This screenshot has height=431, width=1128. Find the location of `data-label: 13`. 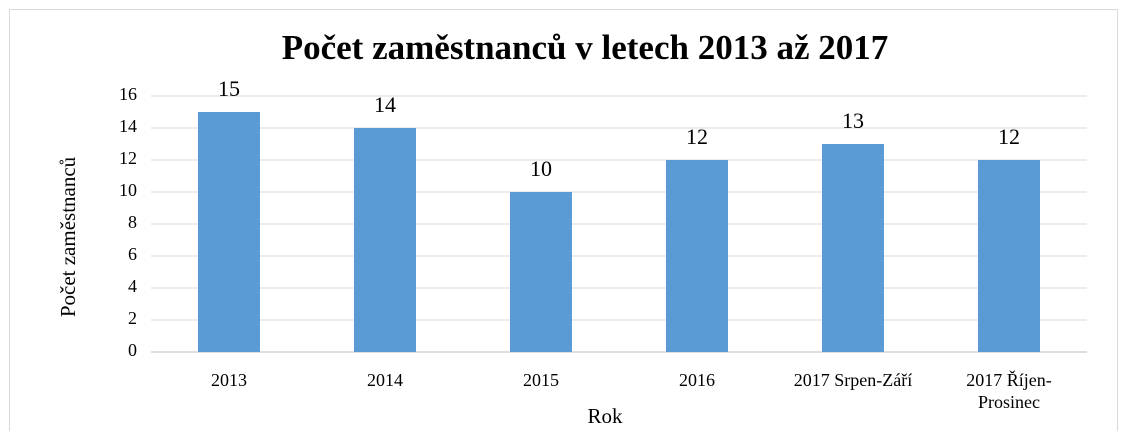

data-label: 13 is located at coordinates (853, 120).